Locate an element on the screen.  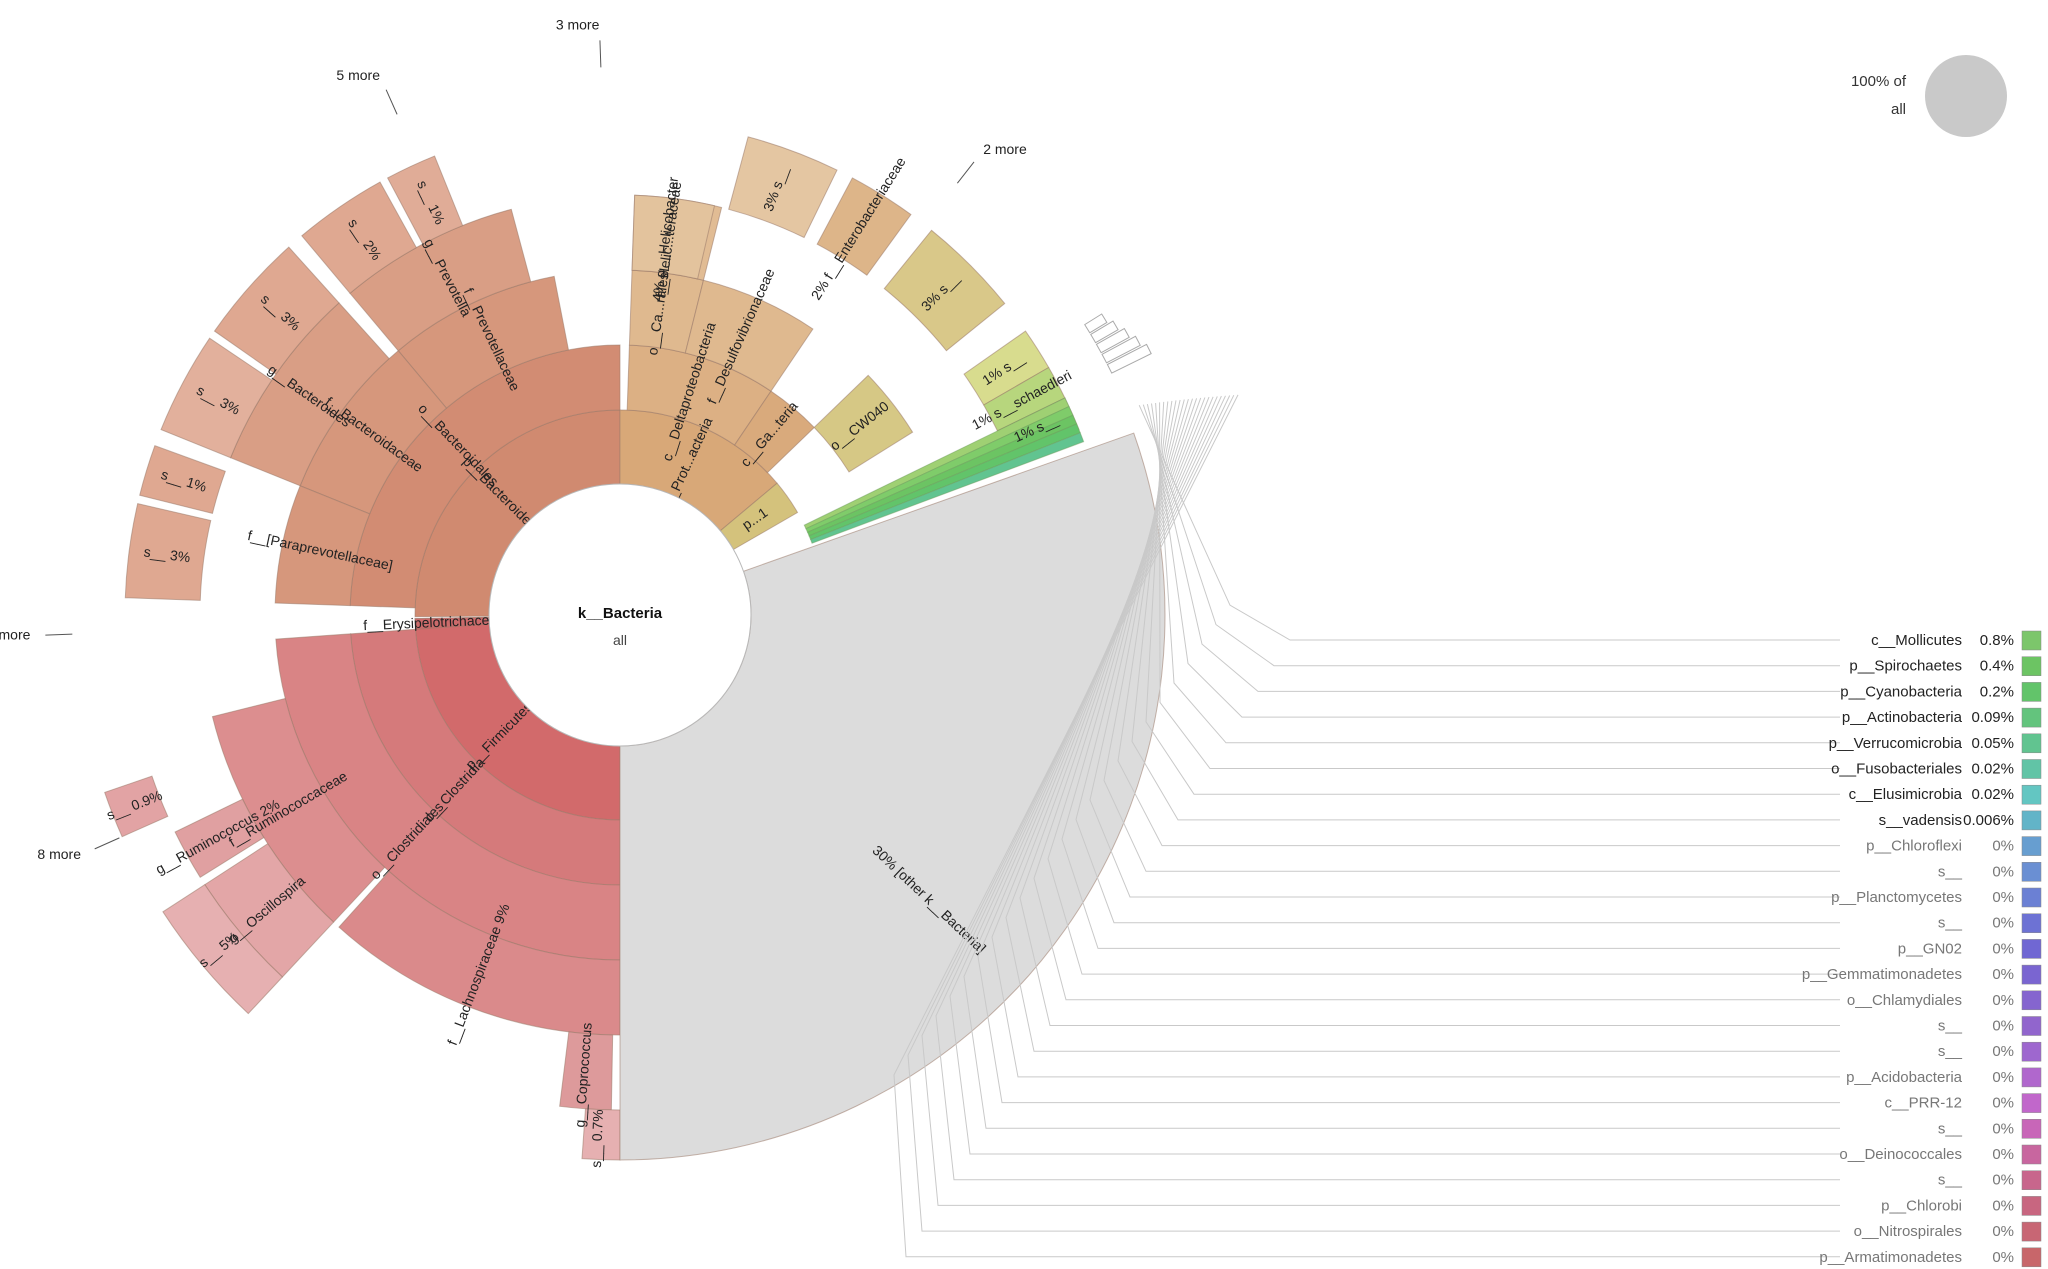
key-item-name-13: p__Gemmatimonadetes is located at coordinates (1882, 974).